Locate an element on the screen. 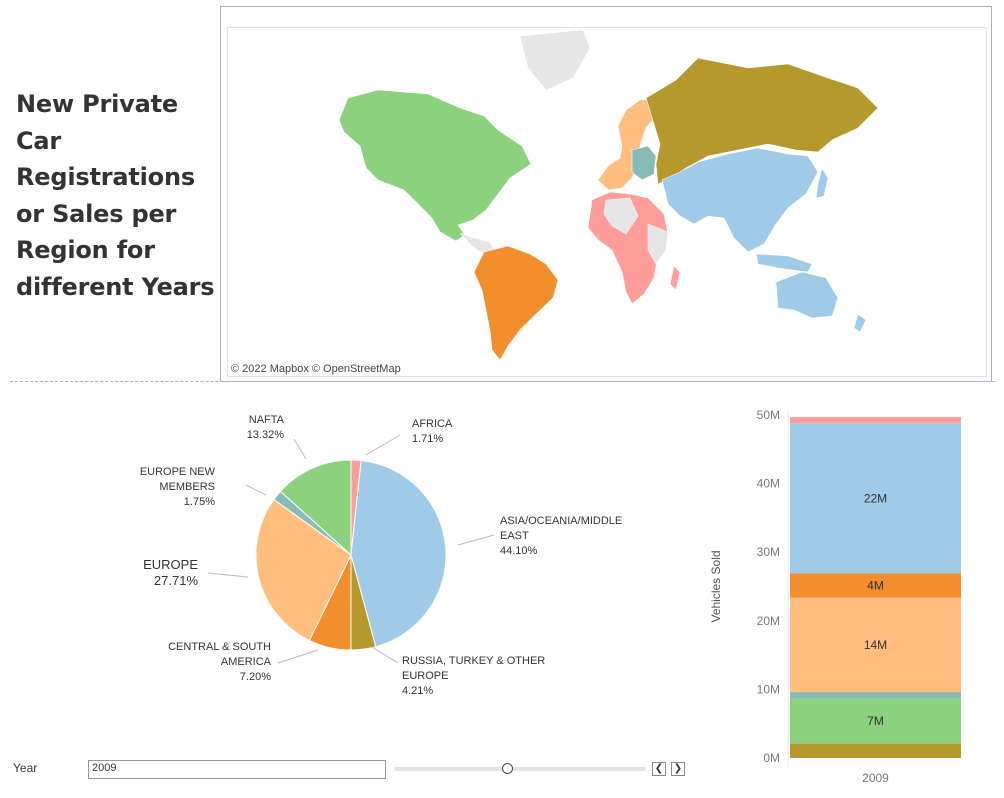 Image resolution: width=1004 pixels, height=798 pixels. bar-label-europe: 14M is located at coordinates (875, 645).